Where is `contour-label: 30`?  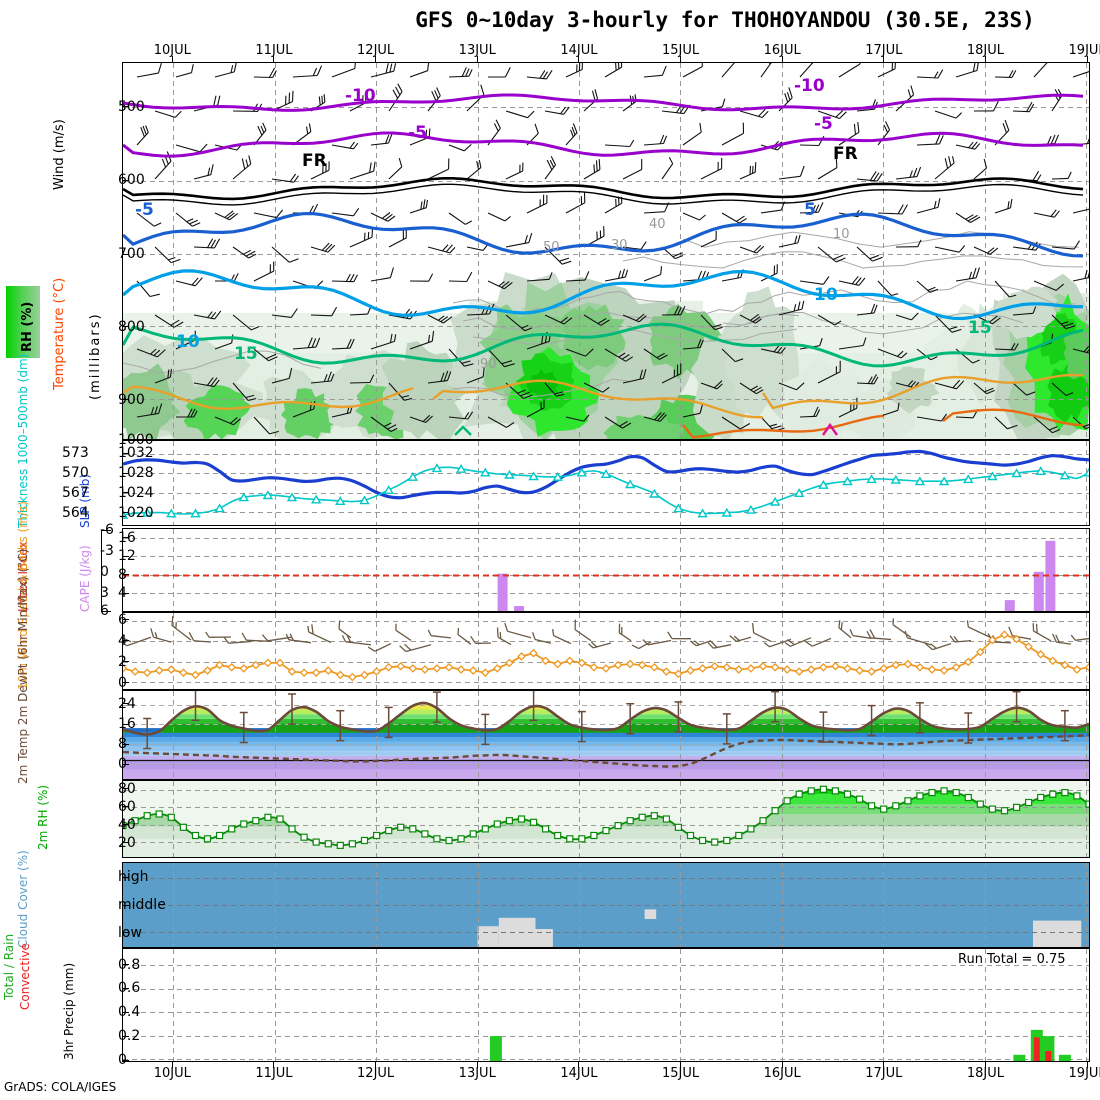
contour-label: 30 is located at coordinates (619, 245).